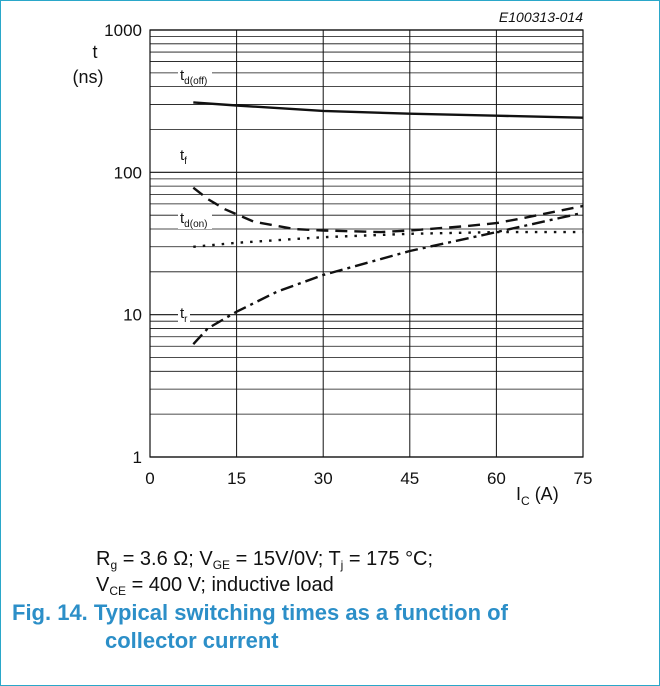 Image resolution: width=660 pixels, height=686 pixels. What do you see at coordinates (236, 478) in the screenshot?
I see `x-tick-label: 15` at bounding box center [236, 478].